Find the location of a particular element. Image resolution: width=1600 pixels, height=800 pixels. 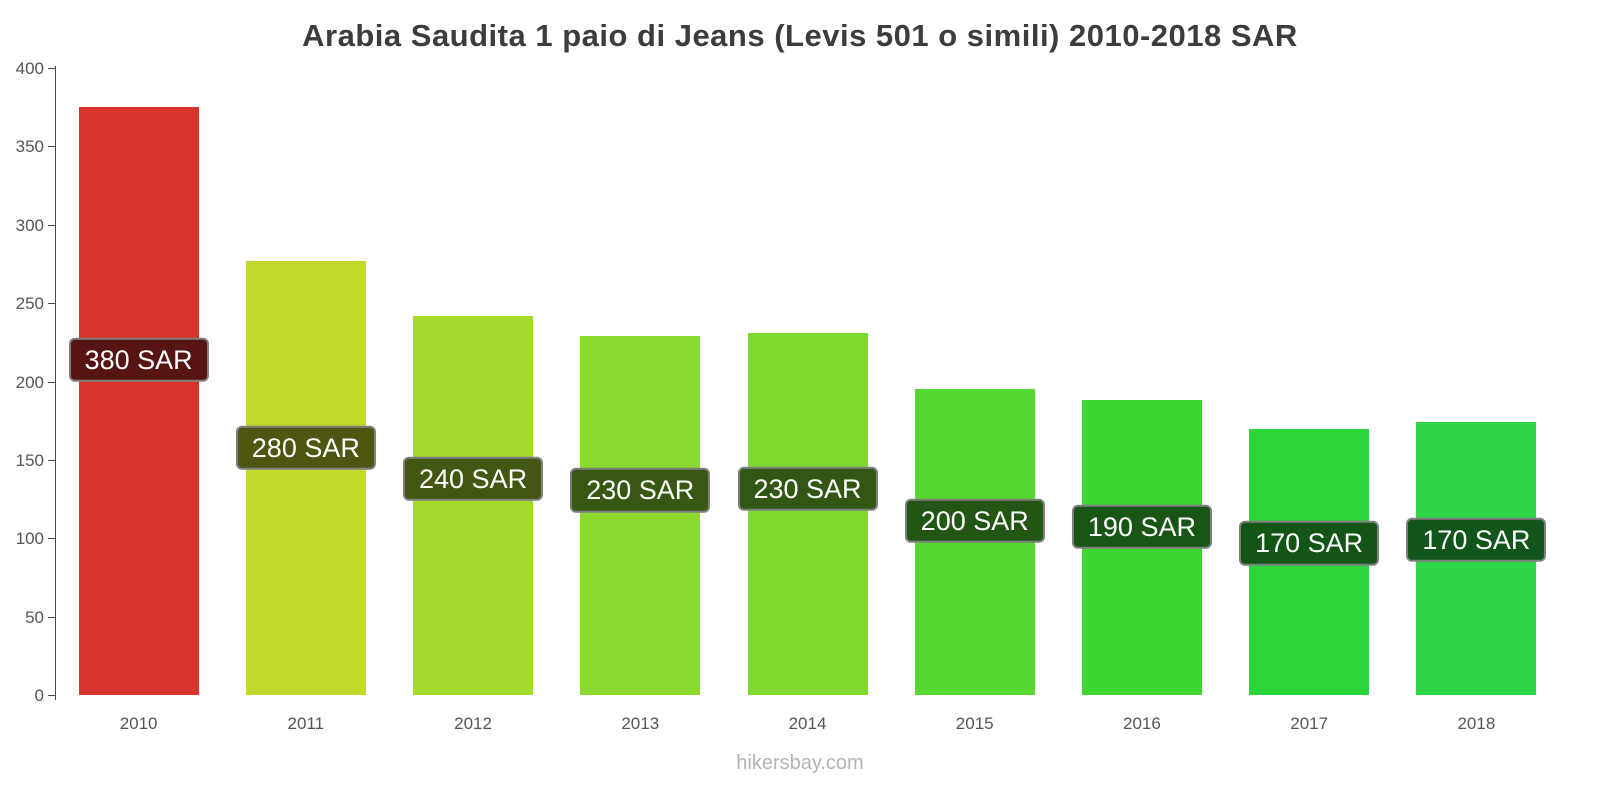

bar-2013: 230 SAR is located at coordinates (640, 515).